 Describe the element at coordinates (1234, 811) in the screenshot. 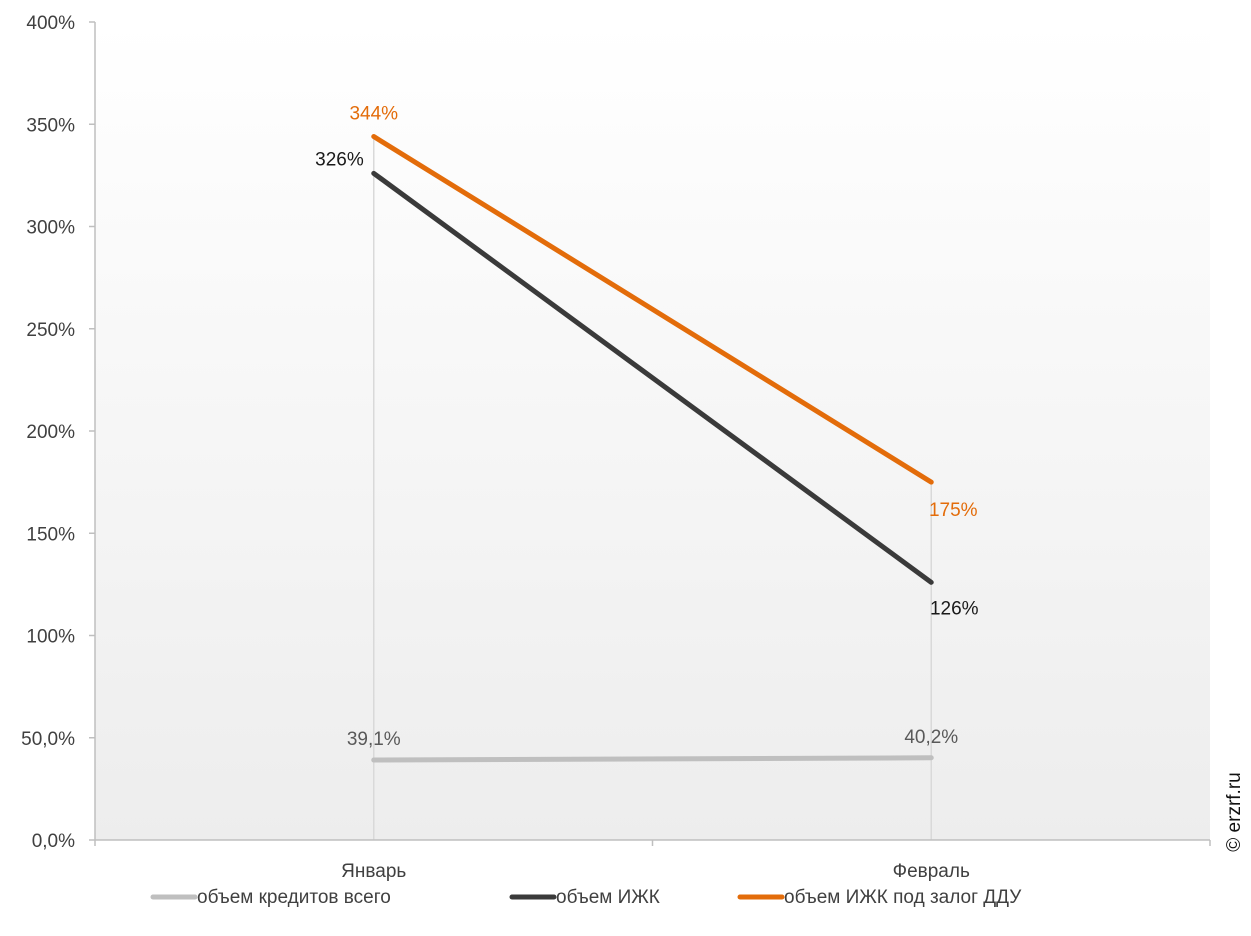

I see `watermark: © erzrf.ru` at that location.